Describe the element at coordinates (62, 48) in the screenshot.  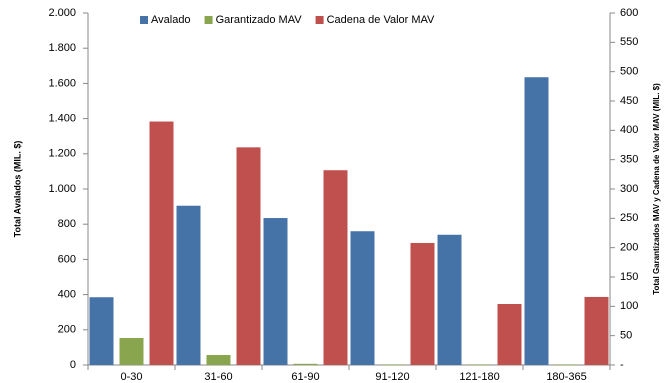
I see `y-tick-label: 1.800` at that location.